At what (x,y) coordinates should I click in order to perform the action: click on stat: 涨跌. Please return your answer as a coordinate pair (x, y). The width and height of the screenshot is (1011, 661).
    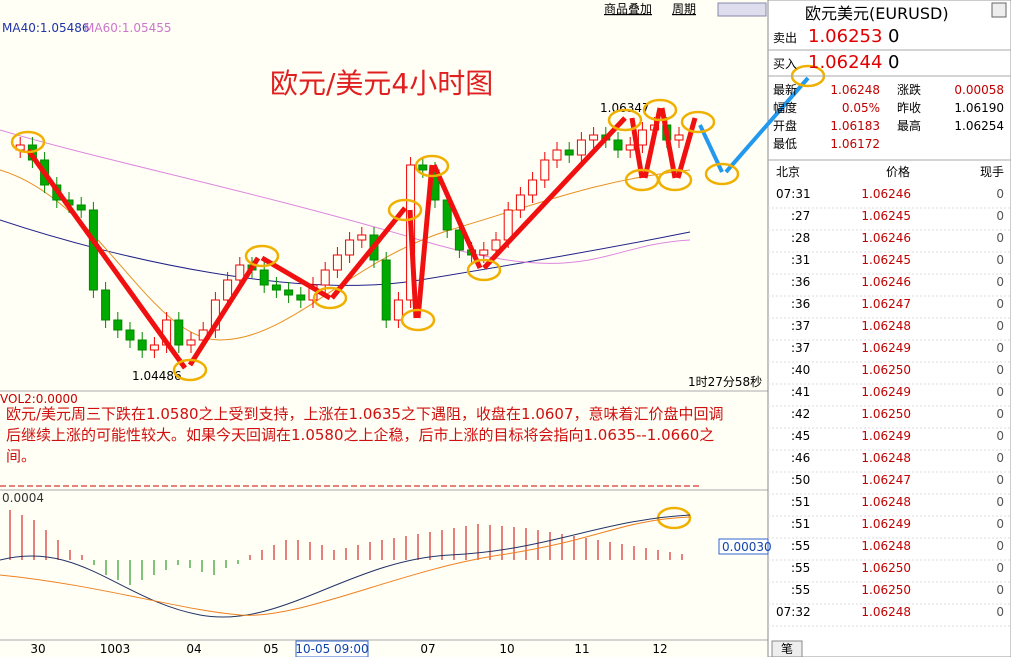
    Looking at the image, I should click on (909, 89).